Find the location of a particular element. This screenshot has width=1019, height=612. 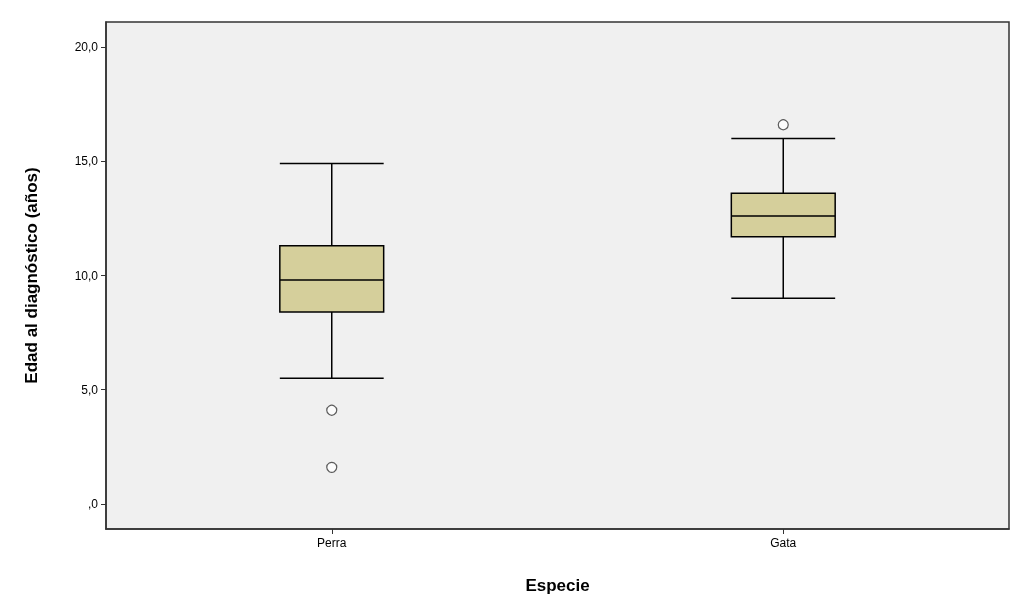

y-axis-title: Edad al diagnóstico (años) is located at coordinates (31, 275).